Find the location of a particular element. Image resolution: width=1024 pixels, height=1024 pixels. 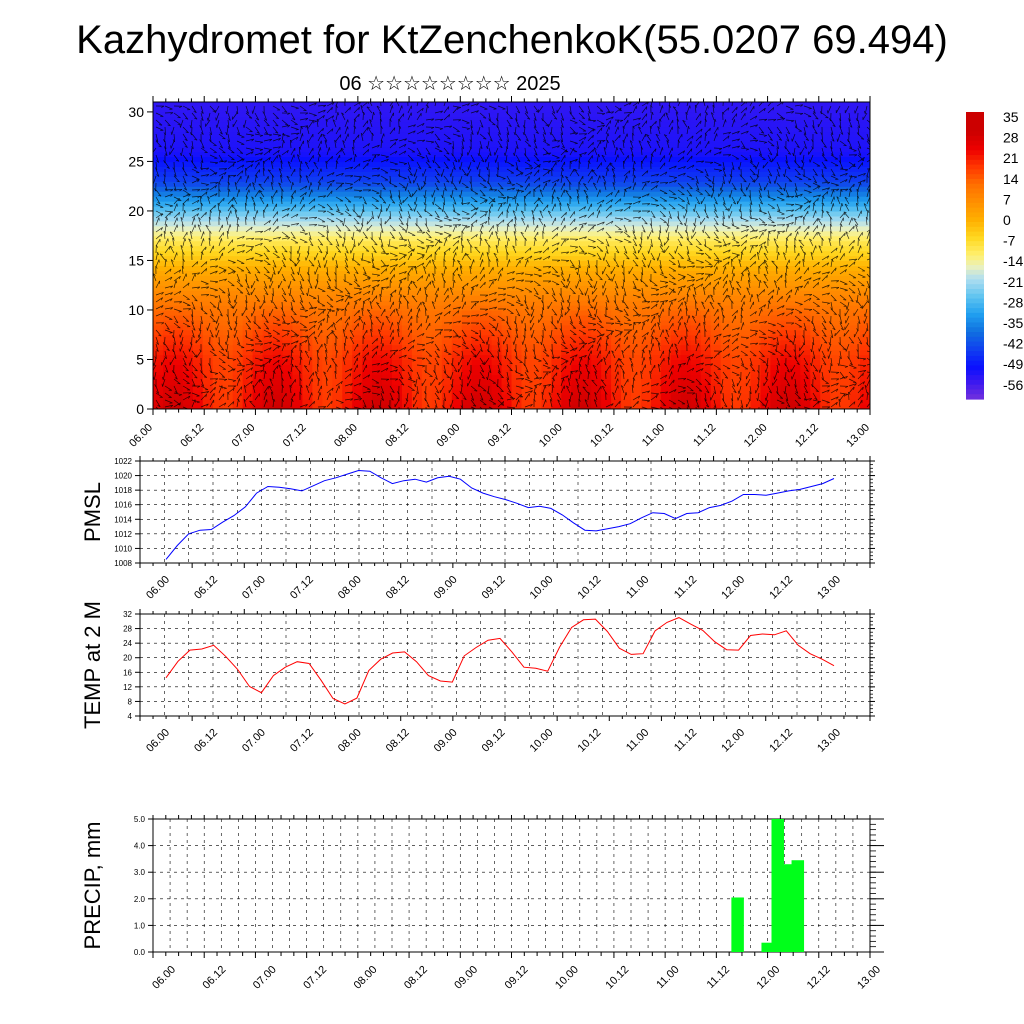

temp-panel-x-tick-label: 13.00 is located at coordinates (829, 741).